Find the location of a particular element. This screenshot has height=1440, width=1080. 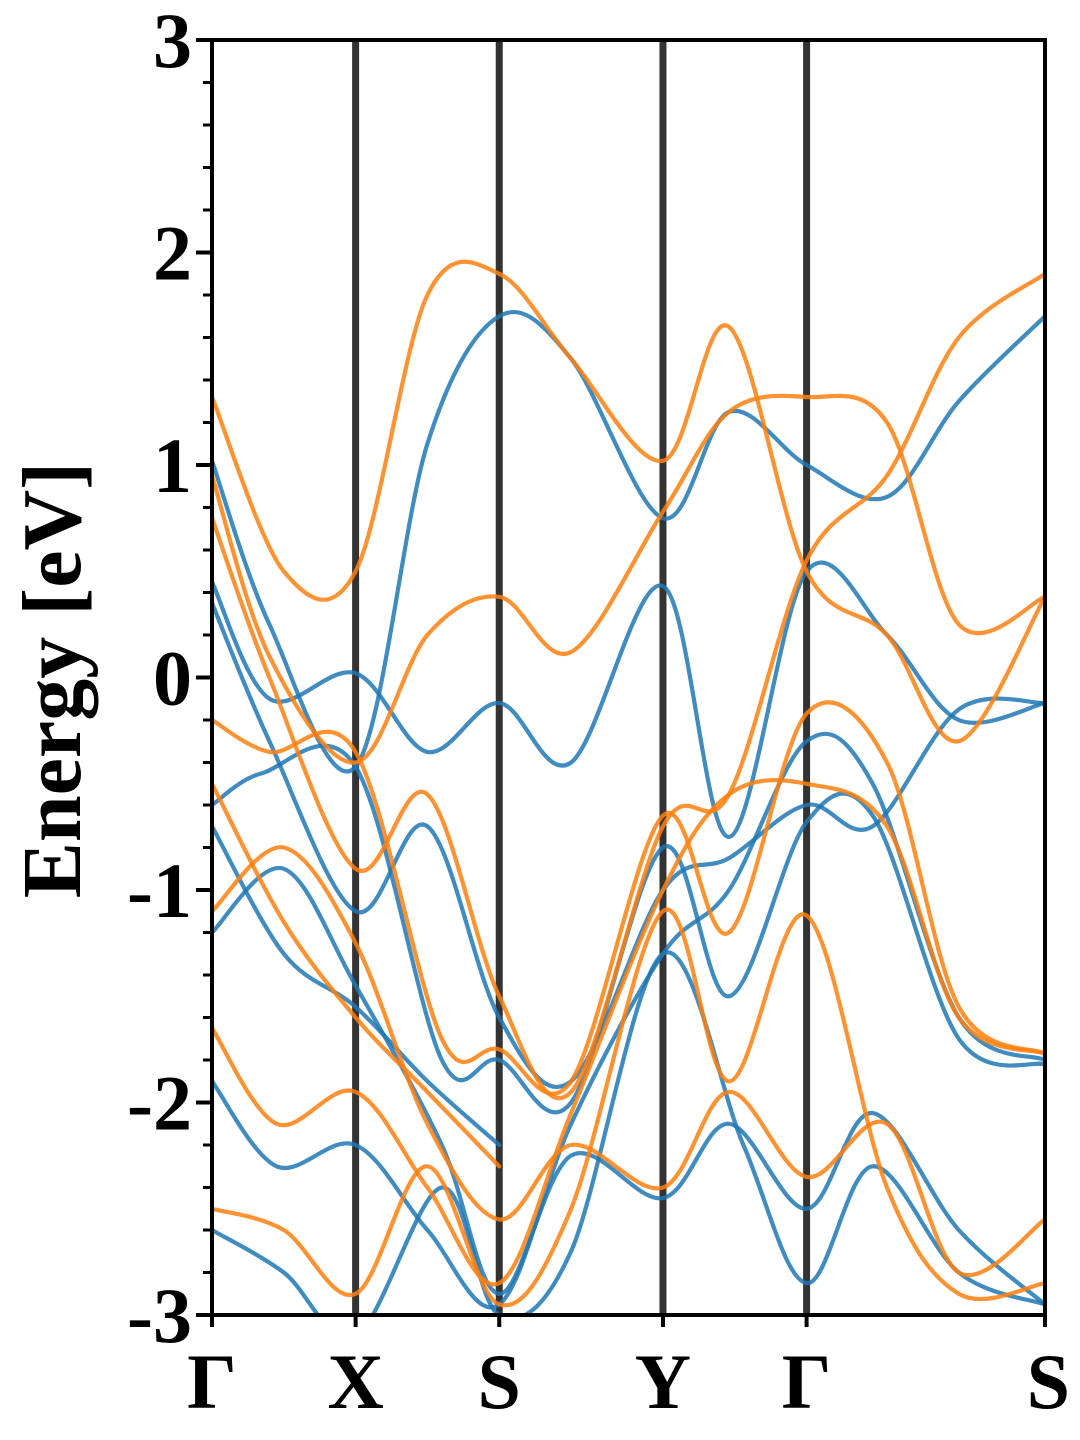

y-tick-label: 1 is located at coordinates (172, 465).